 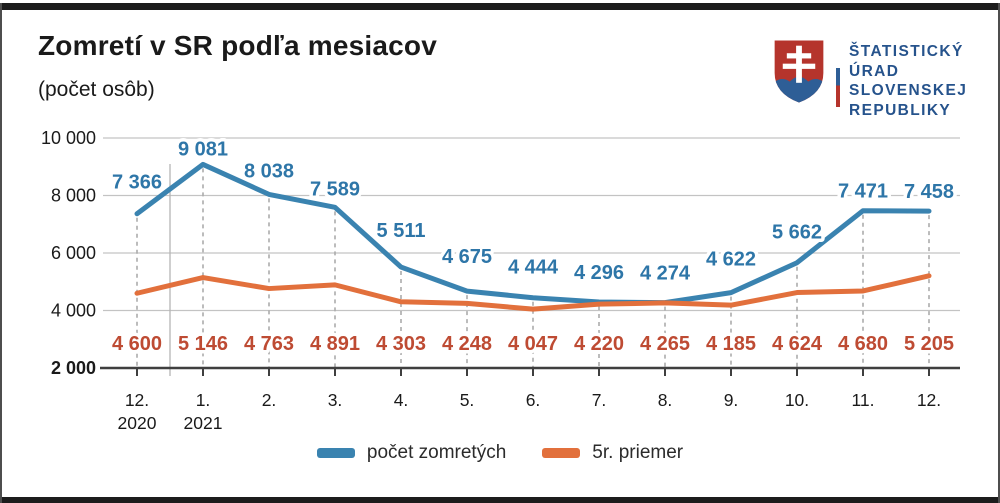 What do you see at coordinates (665, 400) in the screenshot?
I see `svg-text: 8.` at bounding box center [665, 400].